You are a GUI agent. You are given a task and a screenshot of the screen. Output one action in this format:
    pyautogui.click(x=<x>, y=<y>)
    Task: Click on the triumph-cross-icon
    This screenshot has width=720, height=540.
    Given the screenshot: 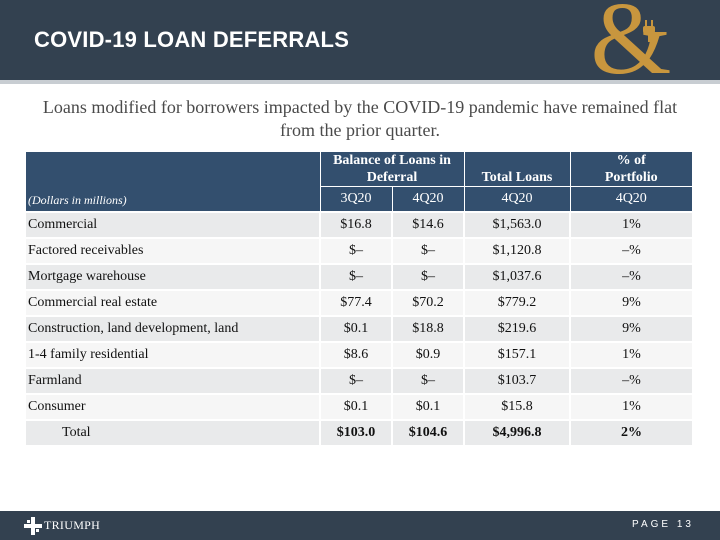 What is the action you would take?
    pyautogui.click(x=33, y=526)
    